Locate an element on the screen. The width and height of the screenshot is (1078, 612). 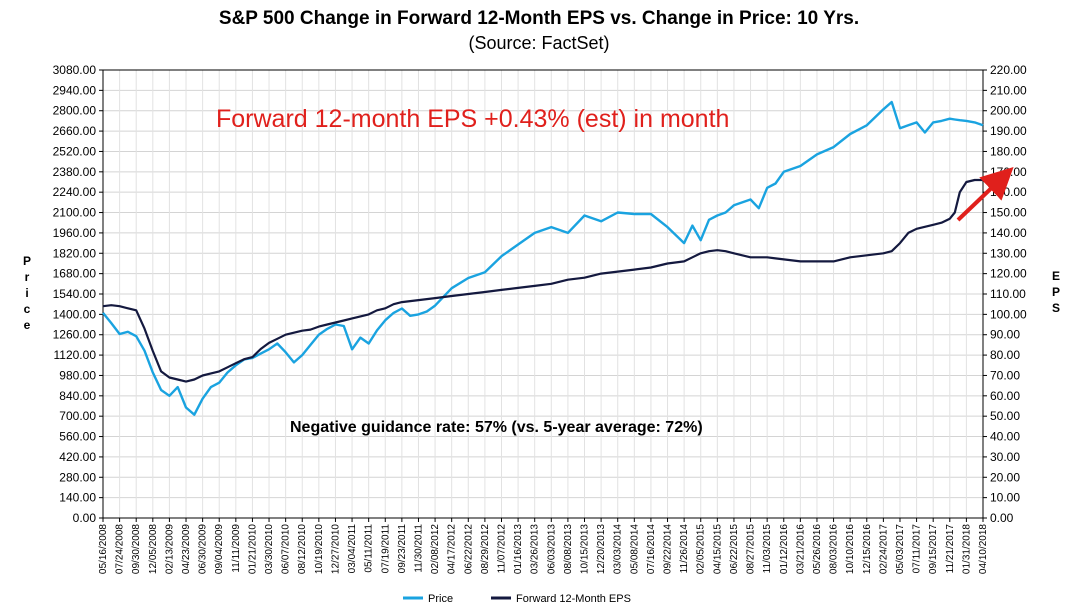
y-tick-label-right: 140.00 is located at coordinates (1008, 233).